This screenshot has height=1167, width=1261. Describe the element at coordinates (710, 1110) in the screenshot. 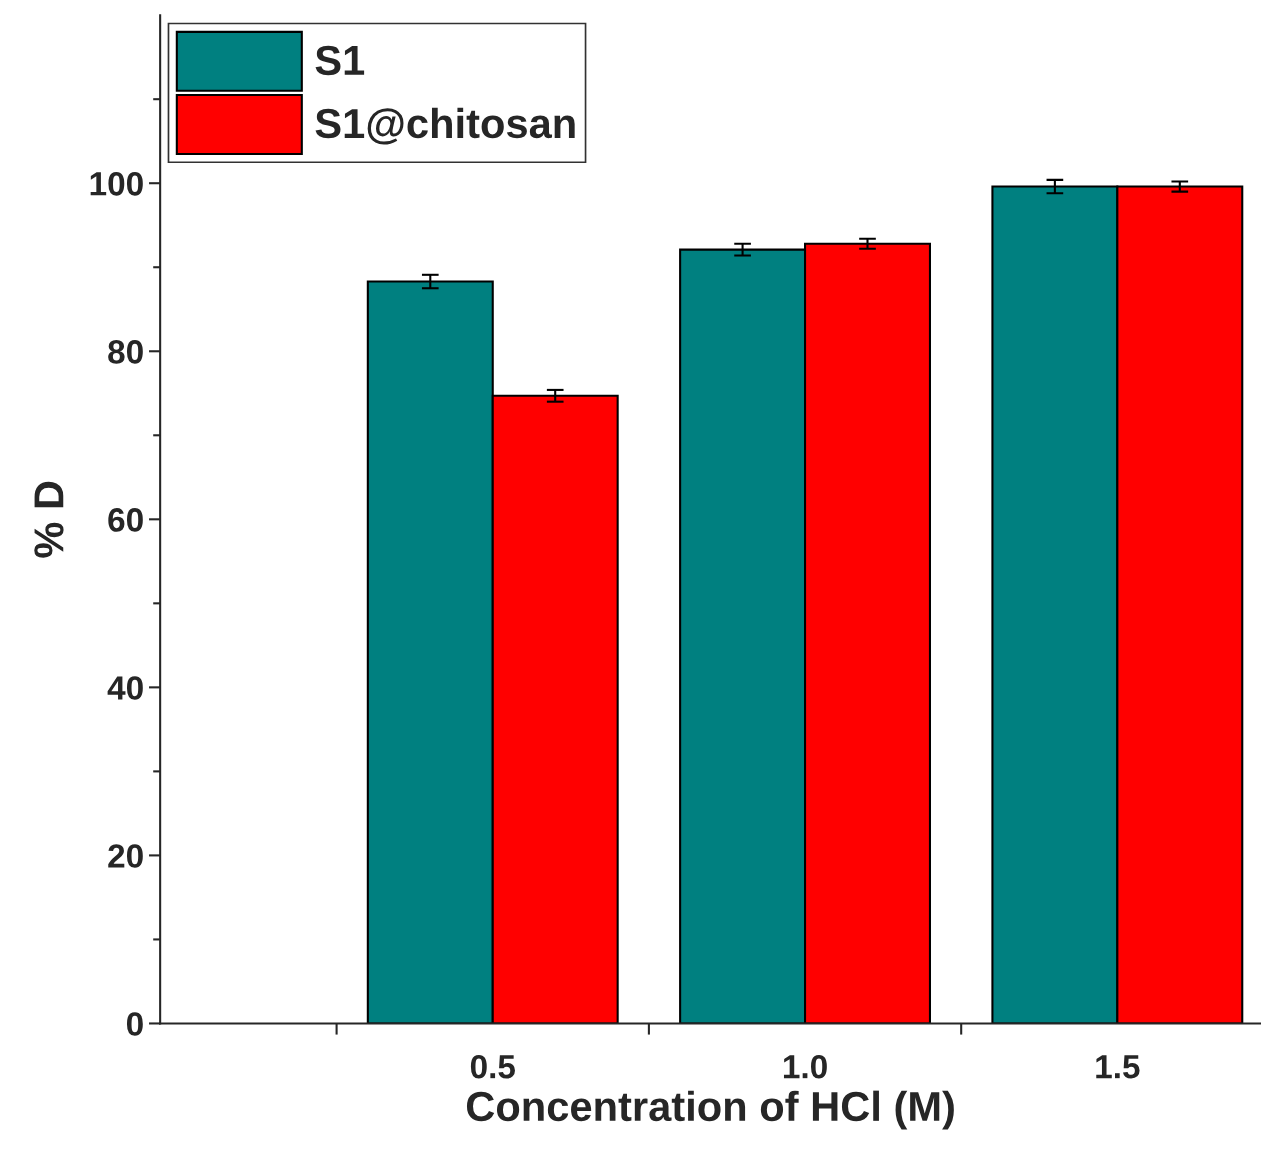

I see `x-axis-title: Concentration of HCl (M)` at that location.